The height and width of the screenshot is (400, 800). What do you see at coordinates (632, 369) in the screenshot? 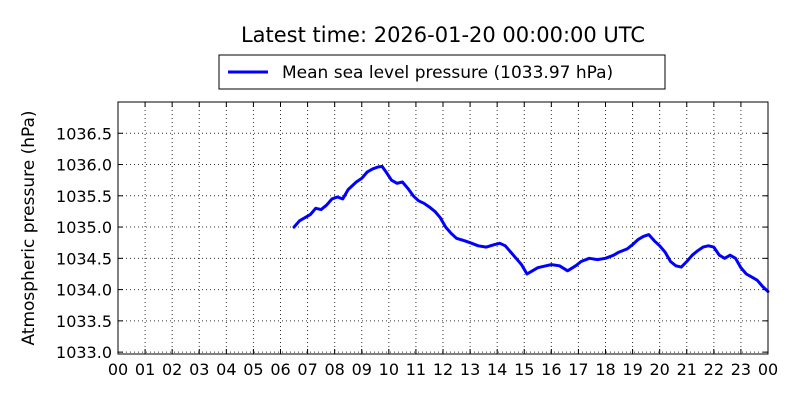
I see `x-tick-label: 19` at bounding box center [632, 369].